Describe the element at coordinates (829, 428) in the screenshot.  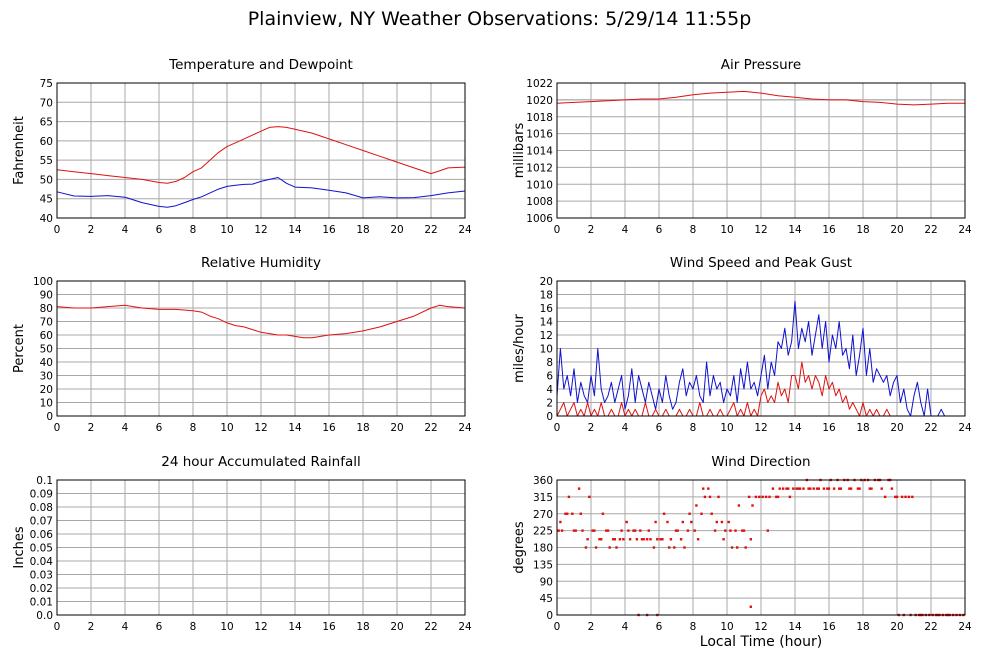
I see `x-tick-label: 16` at that location.